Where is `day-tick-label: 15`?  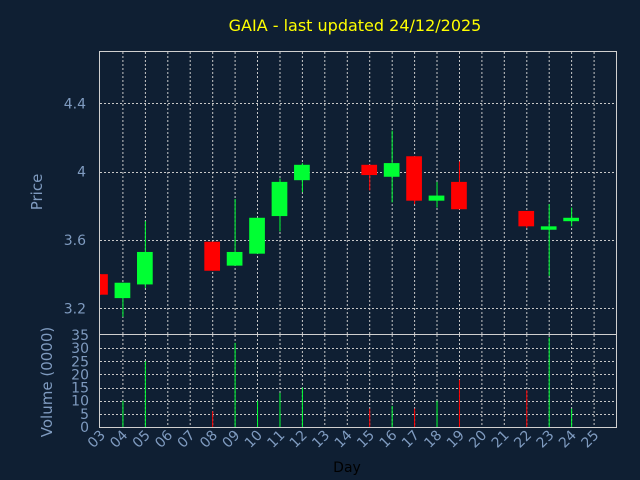
day-tick-label: 15 is located at coordinates (366, 440).